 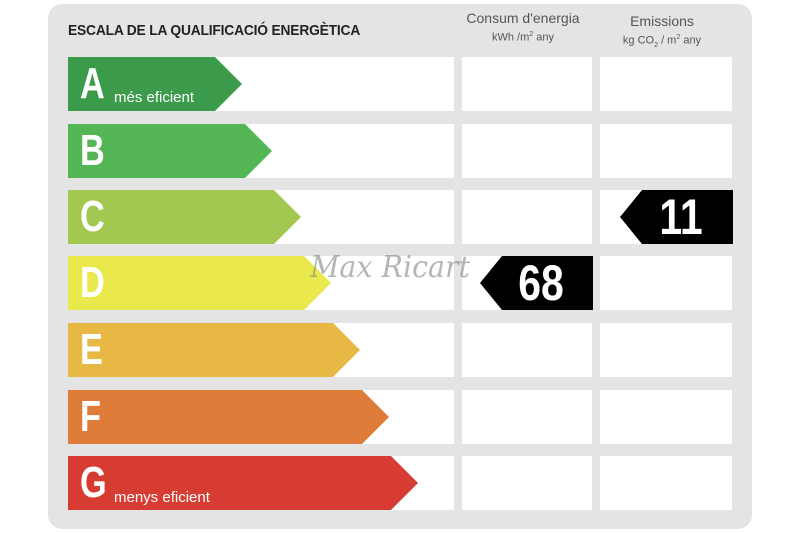 I want to click on rating-label-a: més eficient, so click(x=154, y=97).